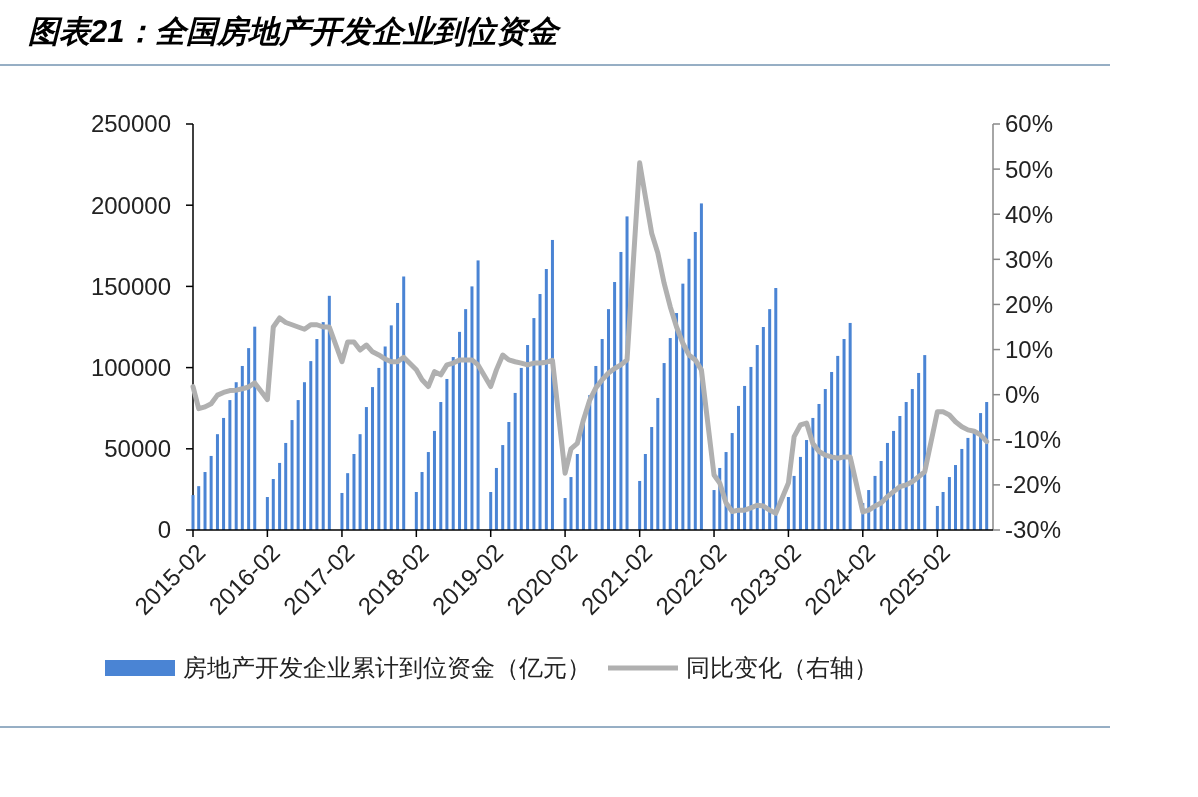 The width and height of the screenshot is (1198, 797). What do you see at coordinates (130, 286) in the screenshot?
I see `y-tick-label: 150000` at bounding box center [130, 286].